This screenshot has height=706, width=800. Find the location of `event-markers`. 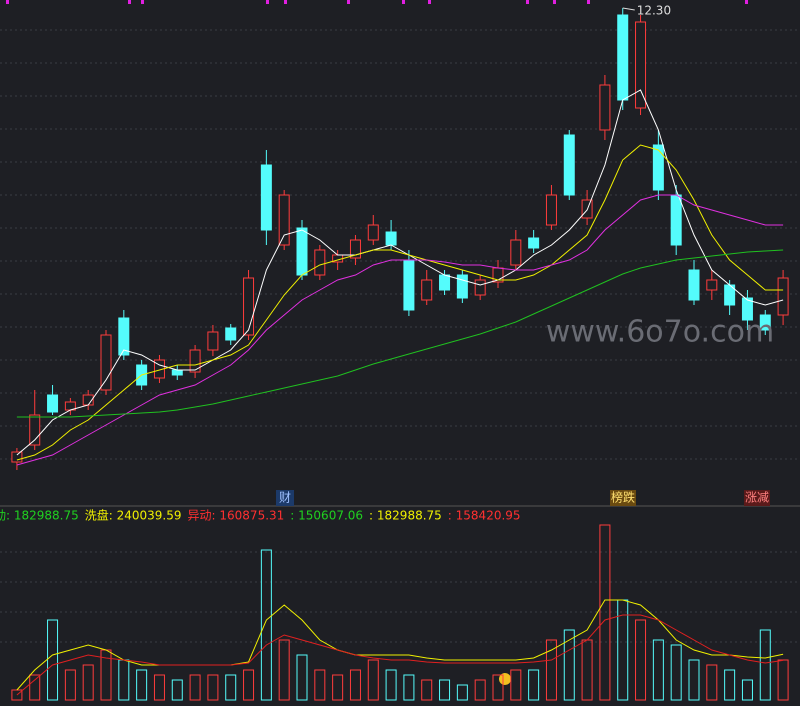

event-markers is located at coordinates (377, 2).